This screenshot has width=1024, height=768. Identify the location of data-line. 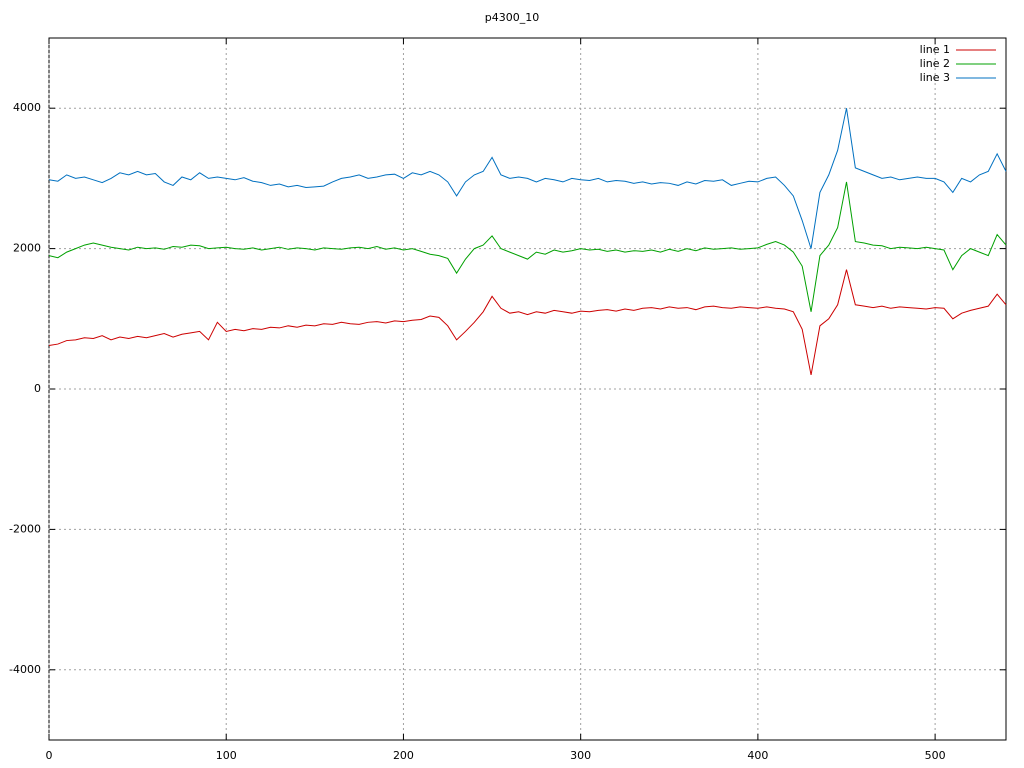
(527, 322).